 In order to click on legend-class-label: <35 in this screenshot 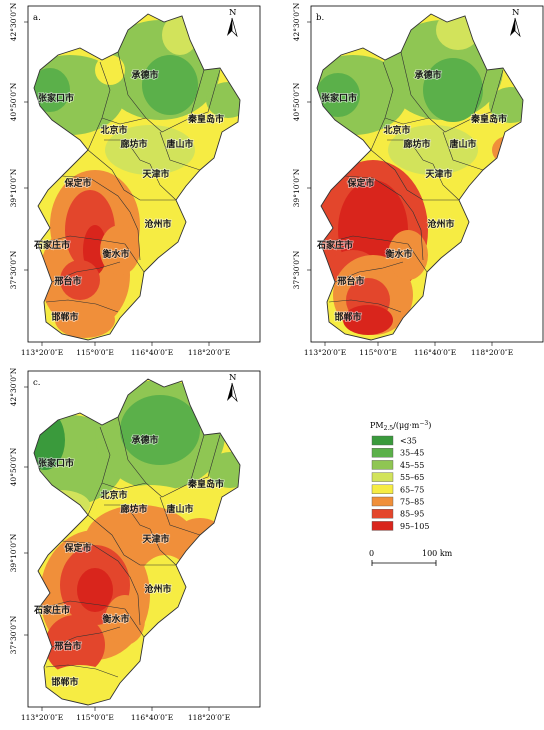, I will do `click(408, 441)`.